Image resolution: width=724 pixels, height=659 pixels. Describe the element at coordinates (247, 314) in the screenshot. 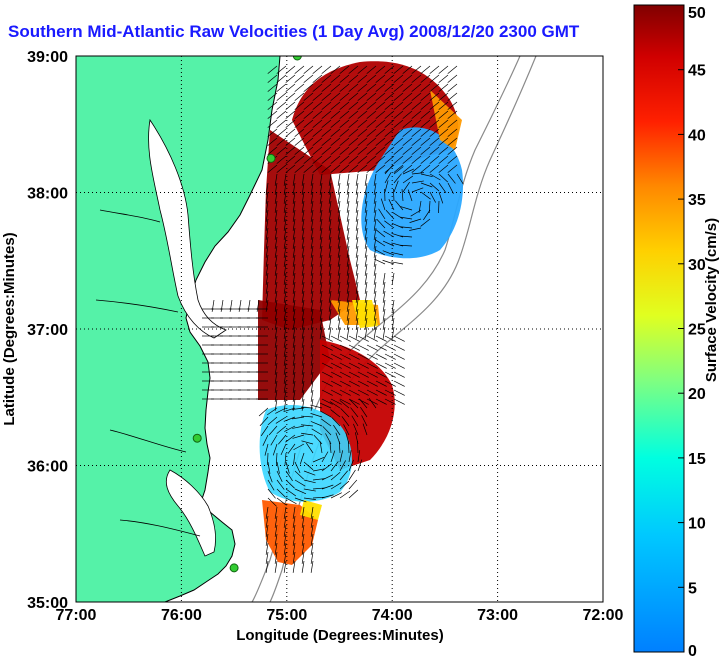

I see `radar-stations` at that location.